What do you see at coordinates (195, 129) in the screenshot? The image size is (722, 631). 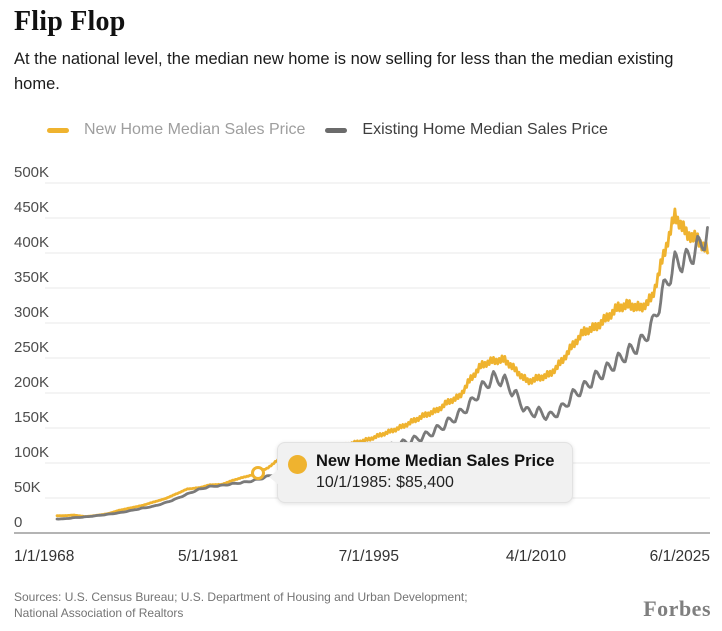 I see `legend-label-new-home: New Home Median Sales Price` at bounding box center [195, 129].